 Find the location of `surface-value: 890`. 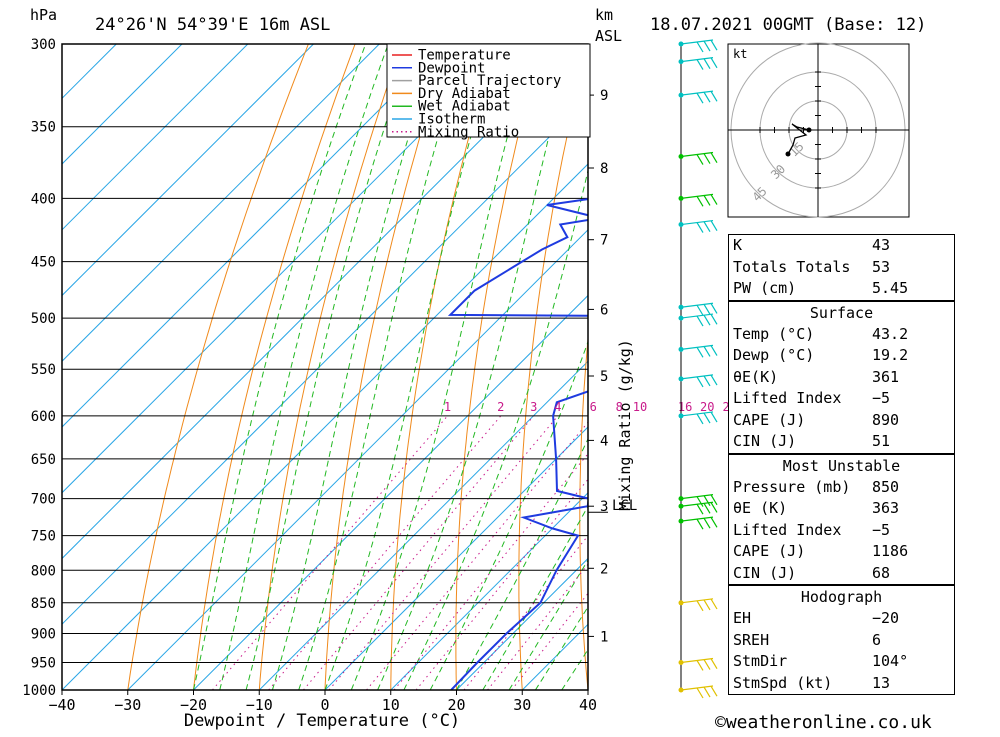

surface-value: 890 is located at coordinates (911, 421).